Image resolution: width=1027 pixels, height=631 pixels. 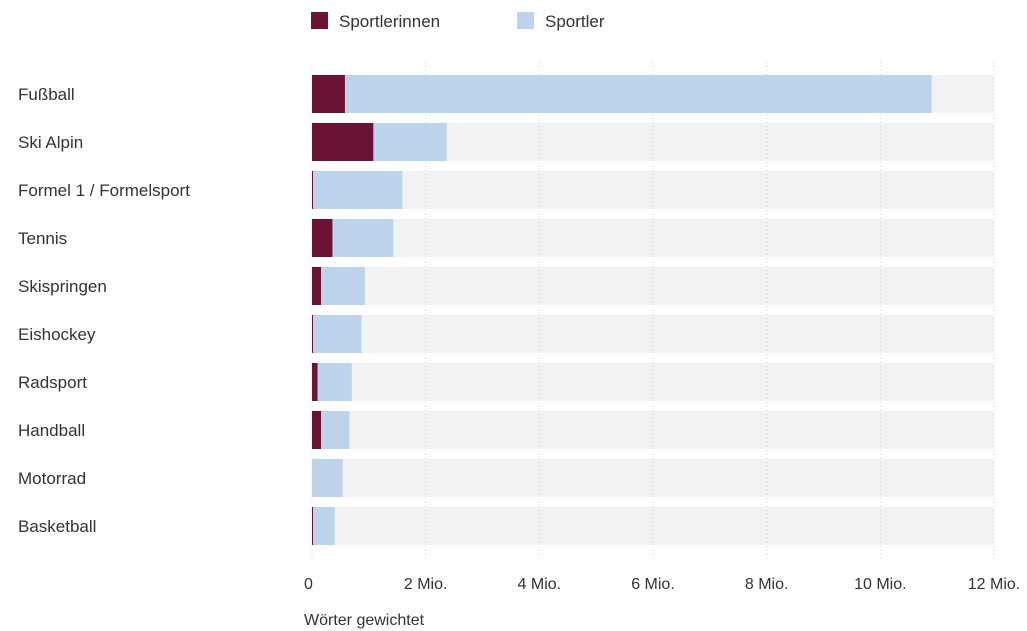 I want to click on legend: Sportlerinnen Sportler, so click(x=458, y=21).